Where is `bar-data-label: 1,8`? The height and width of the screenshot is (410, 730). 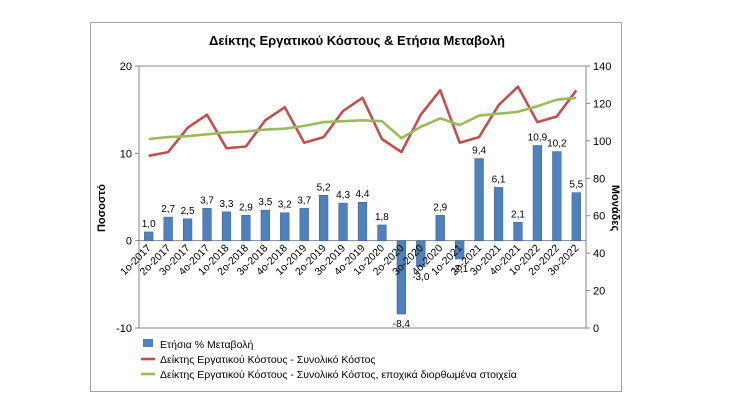
bar-data-label: 1,8 is located at coordinates (382, 217).